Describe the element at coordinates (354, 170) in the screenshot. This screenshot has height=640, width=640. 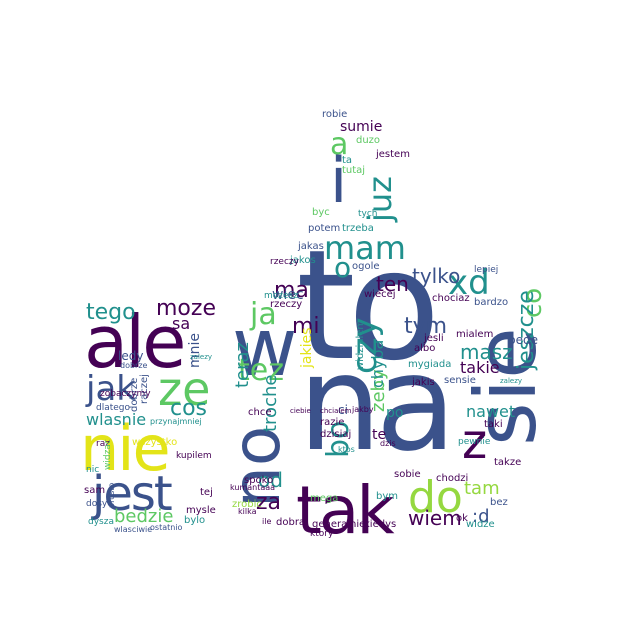
I see `cloud-word: tutaj` at that location.